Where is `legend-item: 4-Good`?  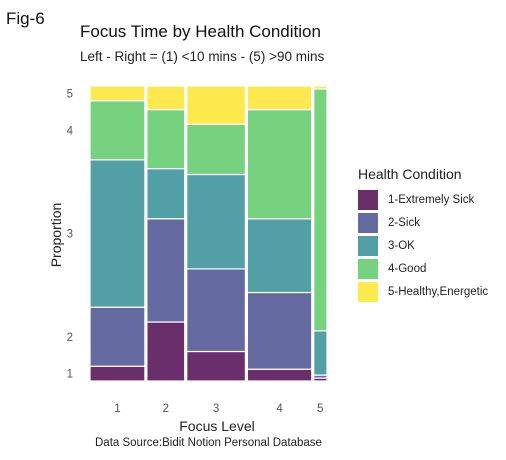 legend-item: 4-Good is located at coordinates (423, 268).